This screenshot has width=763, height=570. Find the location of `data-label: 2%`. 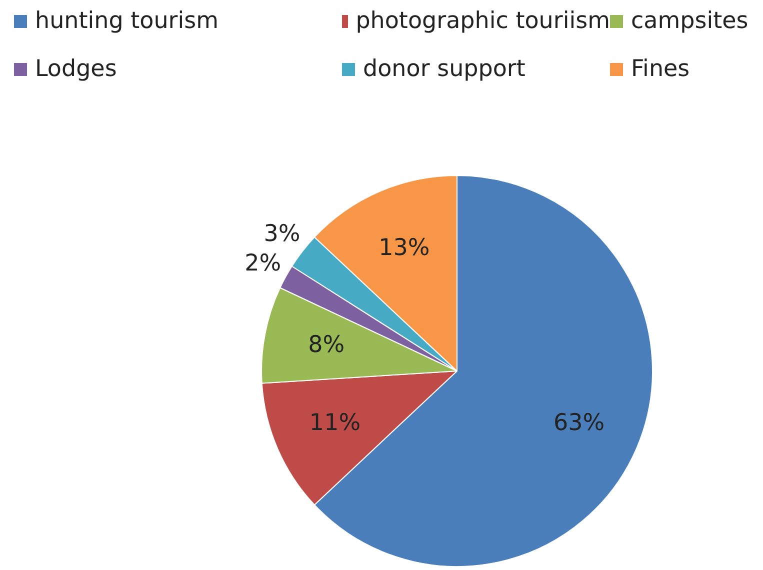

data-label: 2% is located at coordinates (263, 263).